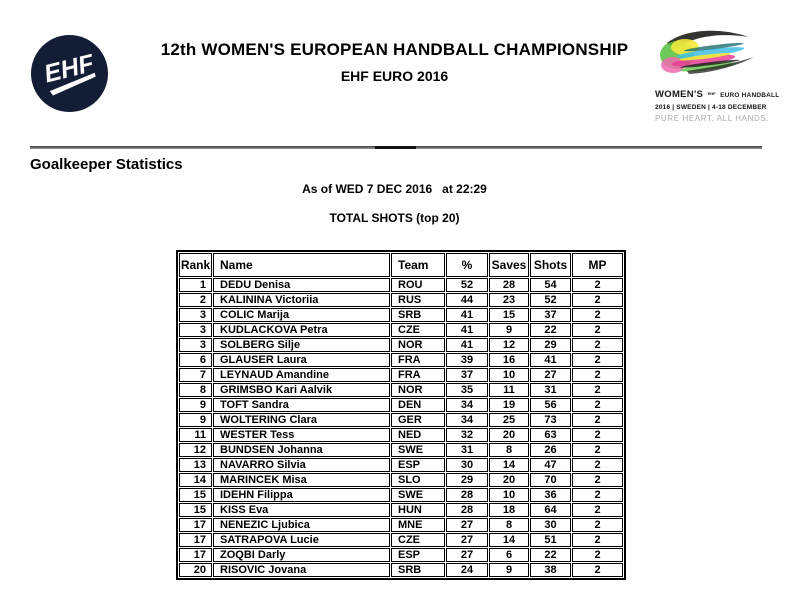  I want to click on cell-saves: 8, so click(509, 450).